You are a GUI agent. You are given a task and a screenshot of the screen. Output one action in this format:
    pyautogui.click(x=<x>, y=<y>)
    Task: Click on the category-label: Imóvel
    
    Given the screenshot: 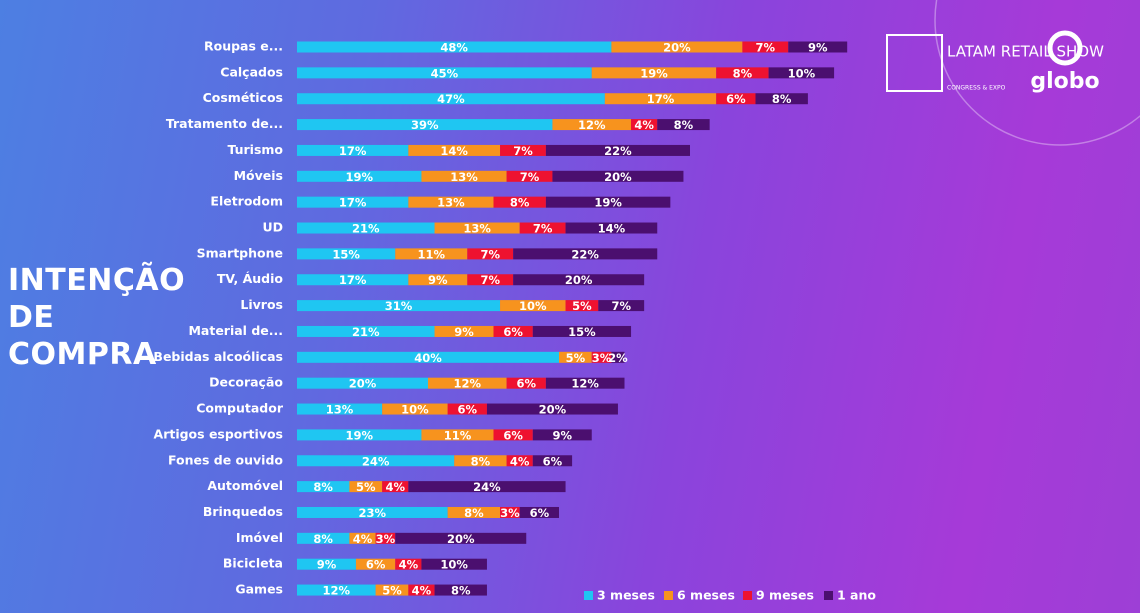 What is the action you would take?
    pyautogui.click(x=259, y=537)
    